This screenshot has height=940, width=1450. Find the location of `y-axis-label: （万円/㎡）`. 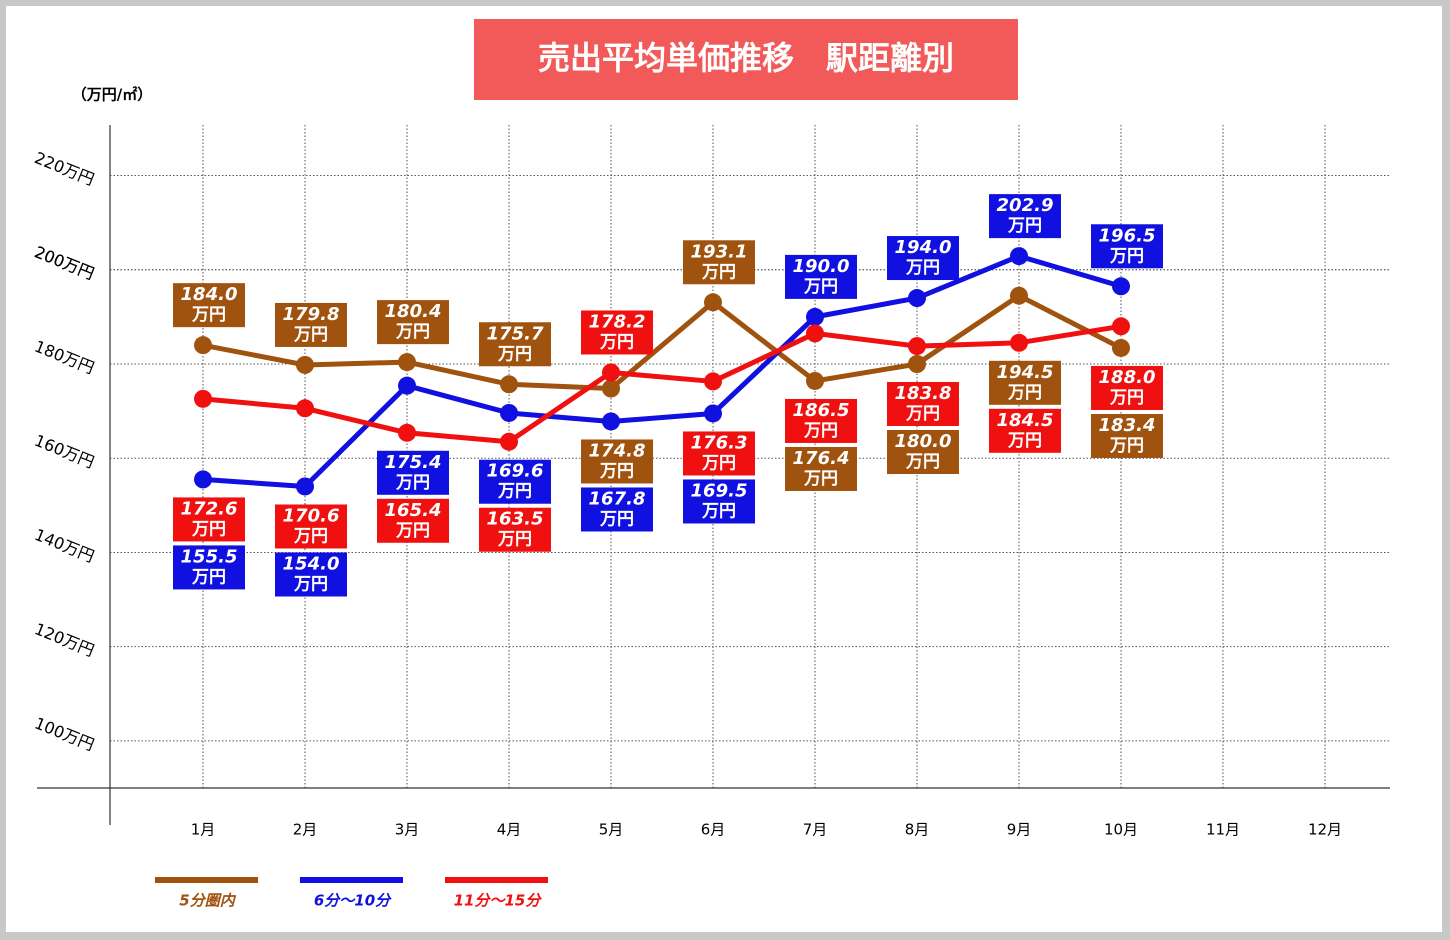

y-axis-label: （万円/㎡） is located at coordinates (112, 95).